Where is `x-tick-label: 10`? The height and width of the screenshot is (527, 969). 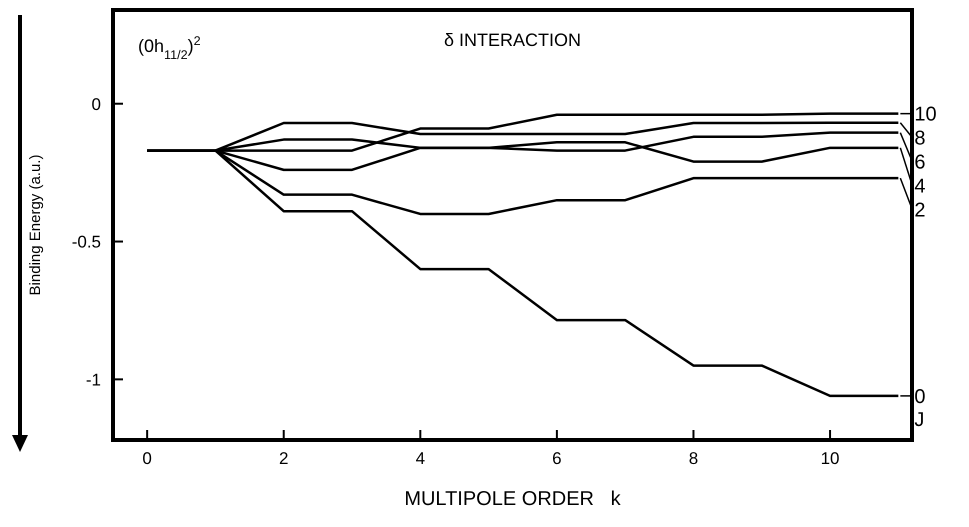 x-tick-label: 10 is located at coordinates (830, 458).